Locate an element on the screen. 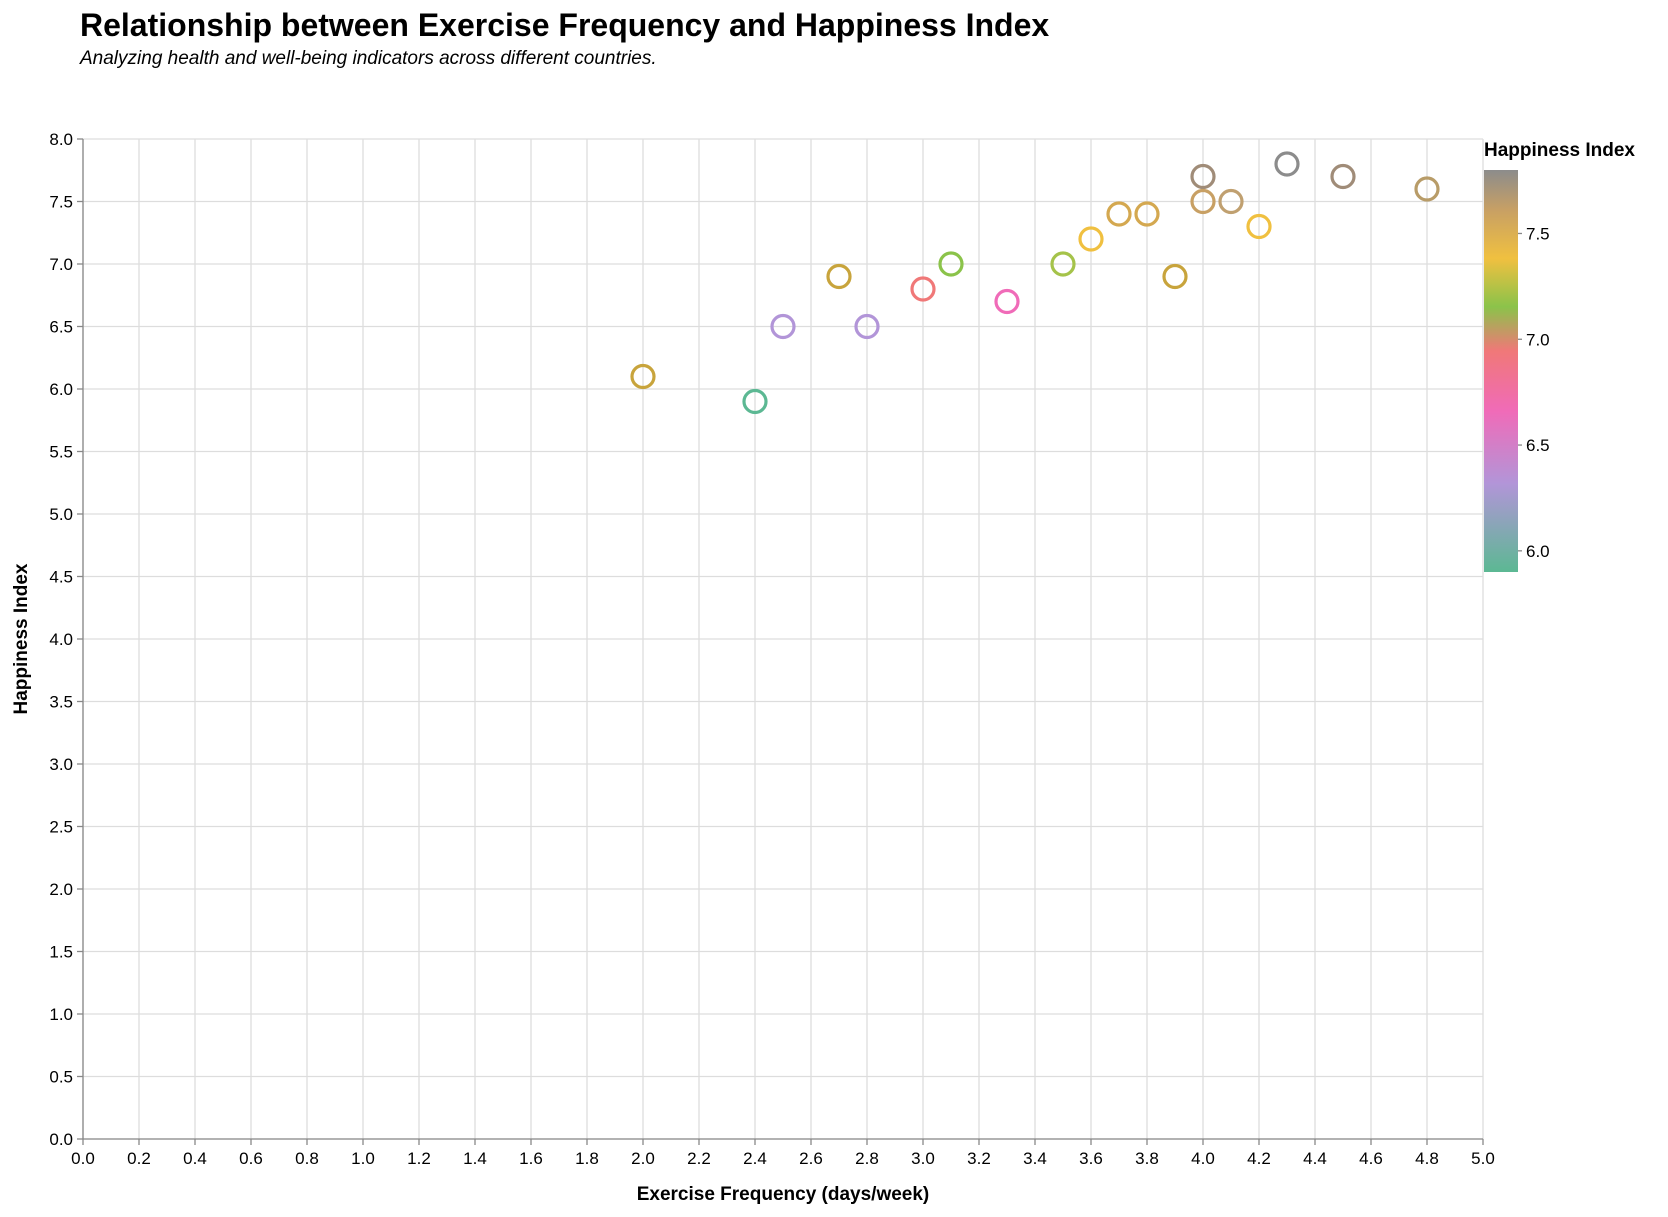 The height and width of the screenshot is (1217, 1668). y-tick-label: 5.5 is located at coordinates (61, 452).